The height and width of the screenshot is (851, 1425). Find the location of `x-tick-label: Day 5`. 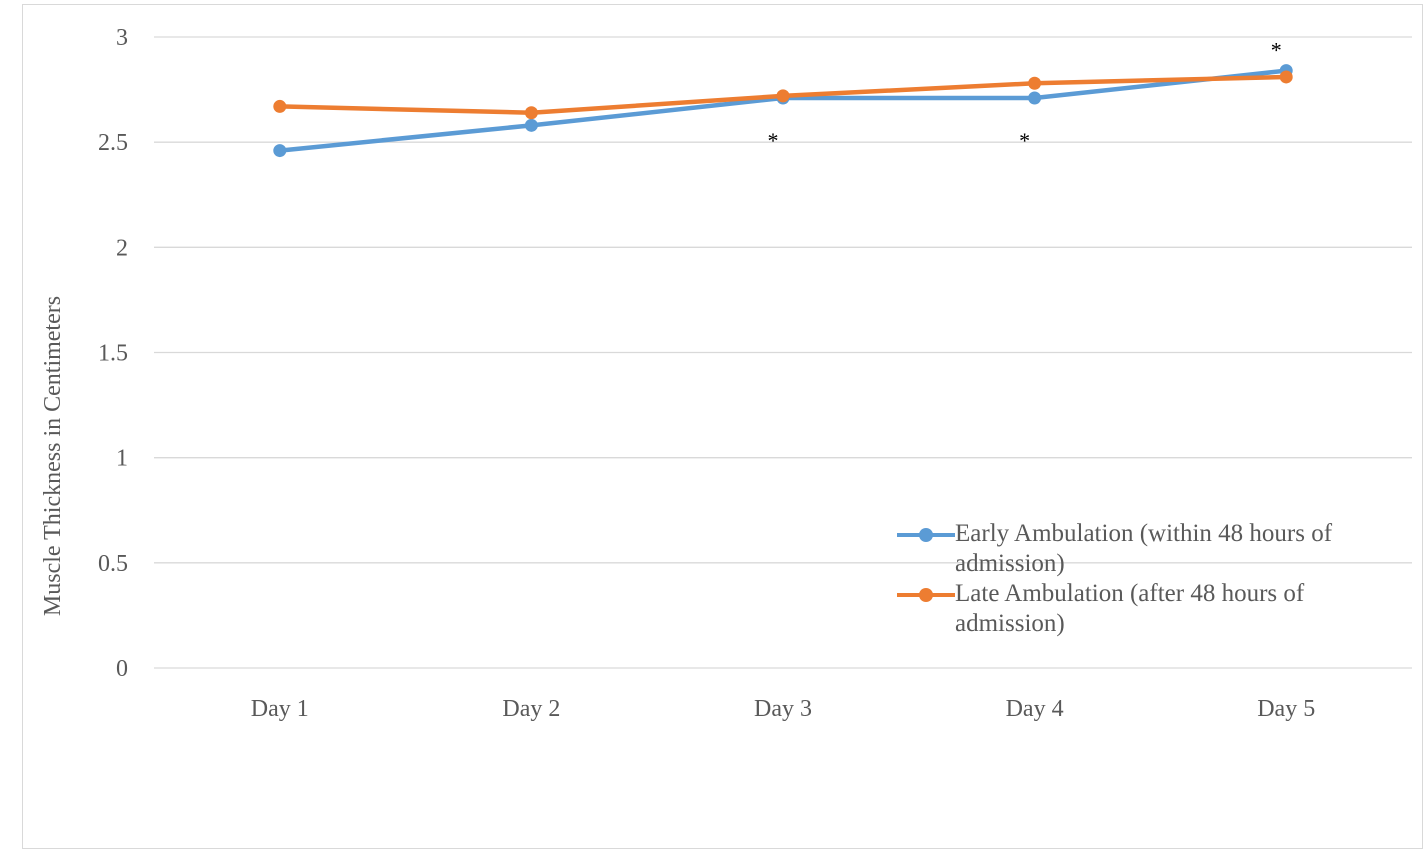

x-tick-label: Day 5 is located at coordinates (1286, 709).